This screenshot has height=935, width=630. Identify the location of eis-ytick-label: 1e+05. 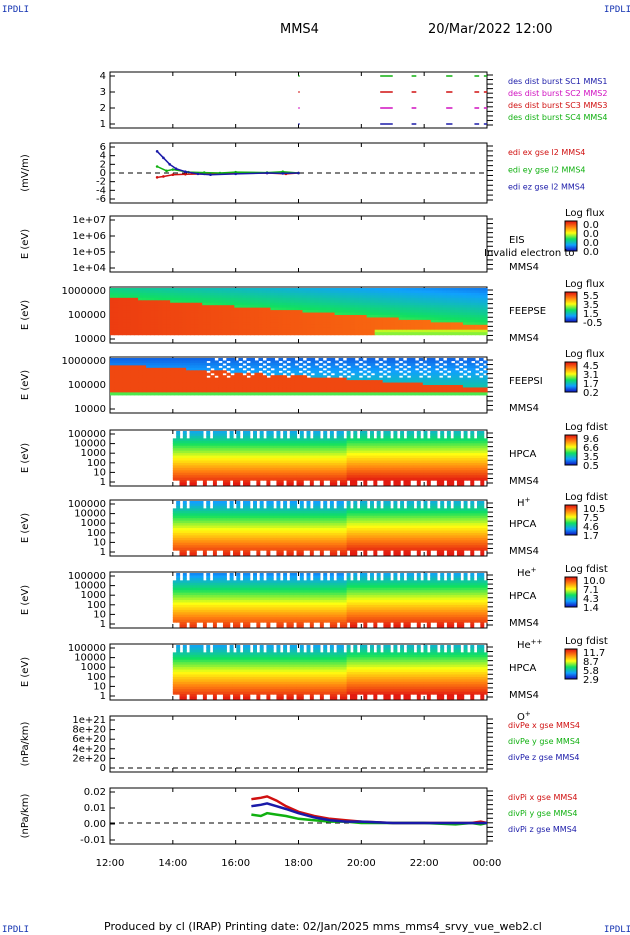
(89, 252).